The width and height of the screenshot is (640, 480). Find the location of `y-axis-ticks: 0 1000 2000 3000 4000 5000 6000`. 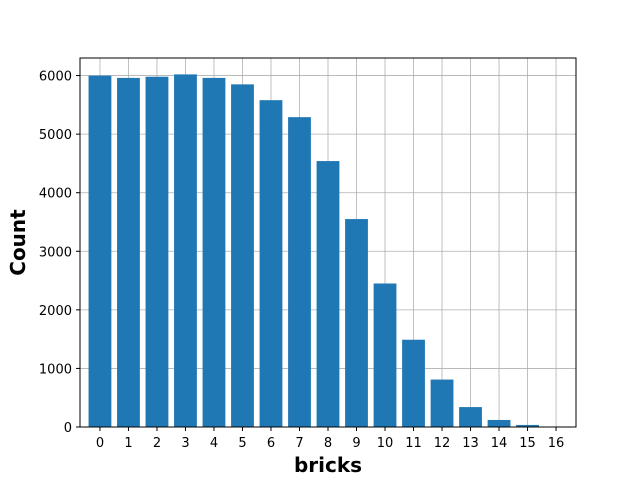

y-axis-ticks: 0 1000 2000 3000 4000 5000 6000 is located at coordinates (59, 253).